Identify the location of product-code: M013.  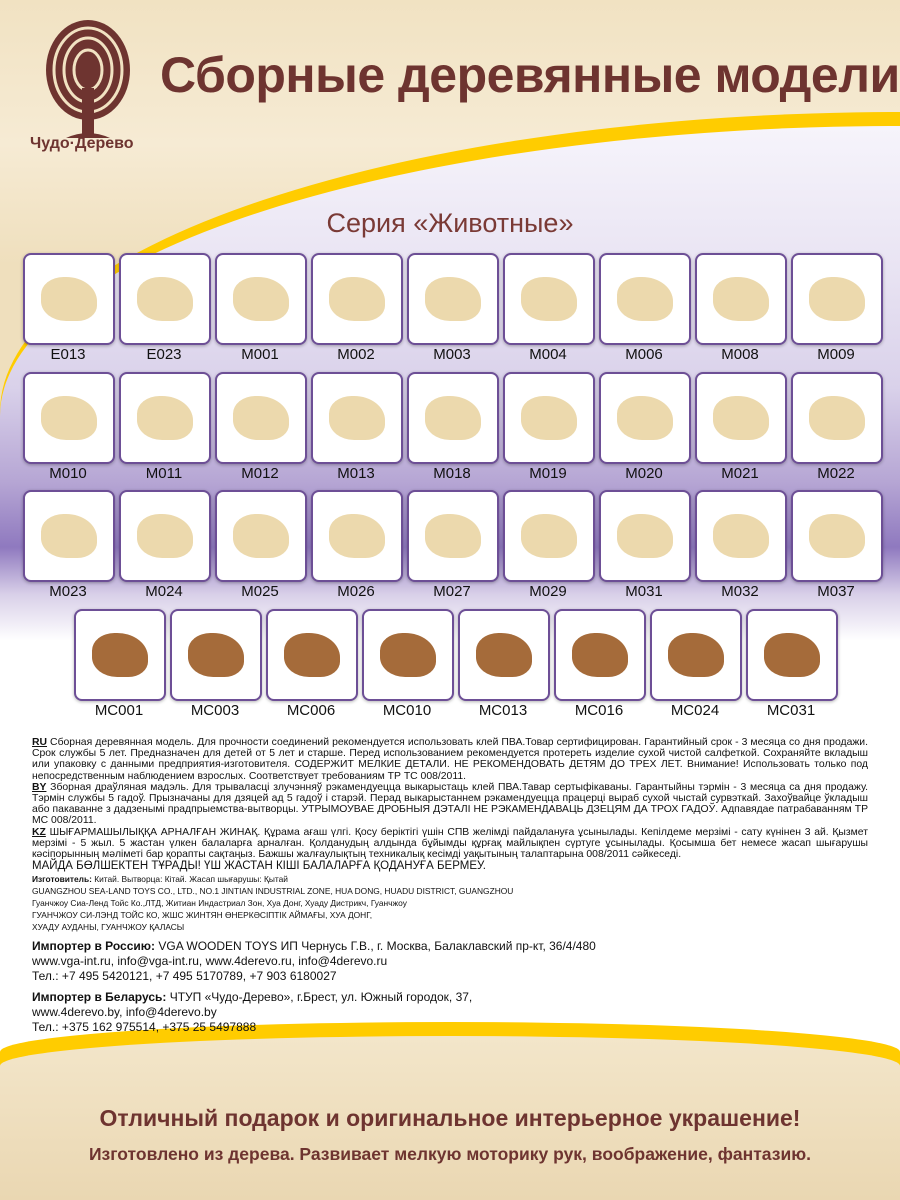
(356, 473).